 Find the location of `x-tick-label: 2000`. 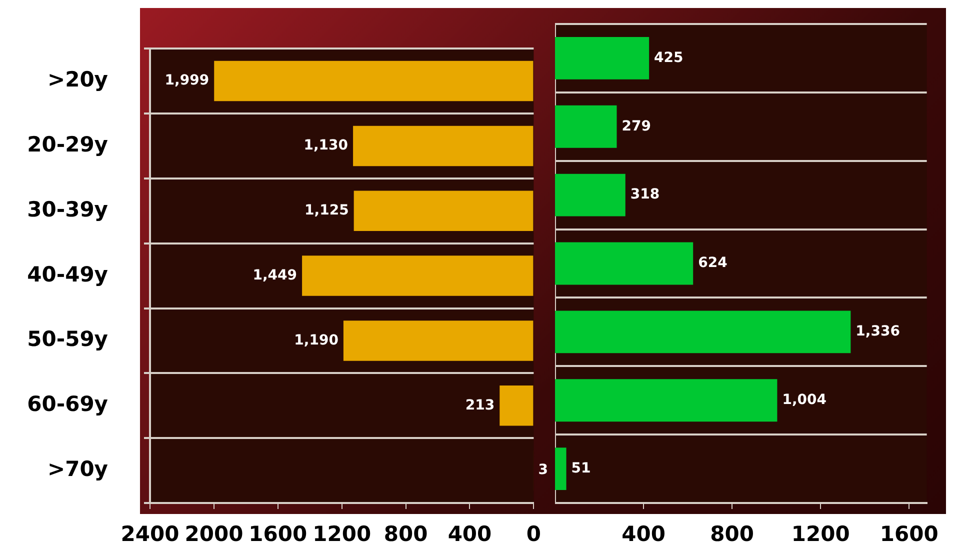

x-tick-label: 2000 is located at coordinates (214, 534).